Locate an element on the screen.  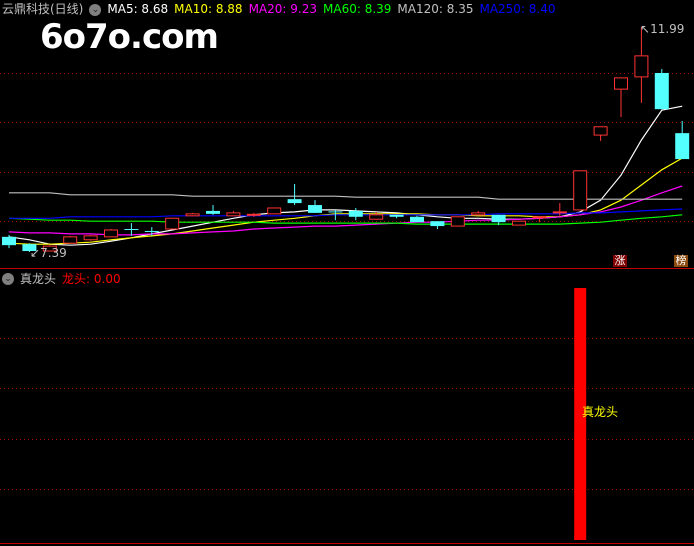
ma-legend-item: MA250: 8.40 is located at coordinates (517, 9).